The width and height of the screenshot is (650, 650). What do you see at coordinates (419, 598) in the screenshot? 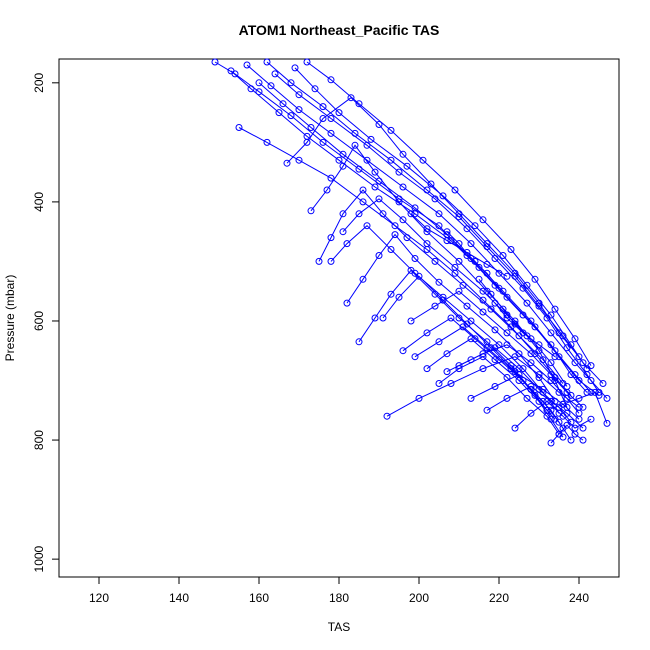
I see `x-tick-label: 200` at bounding box center [419, 598].